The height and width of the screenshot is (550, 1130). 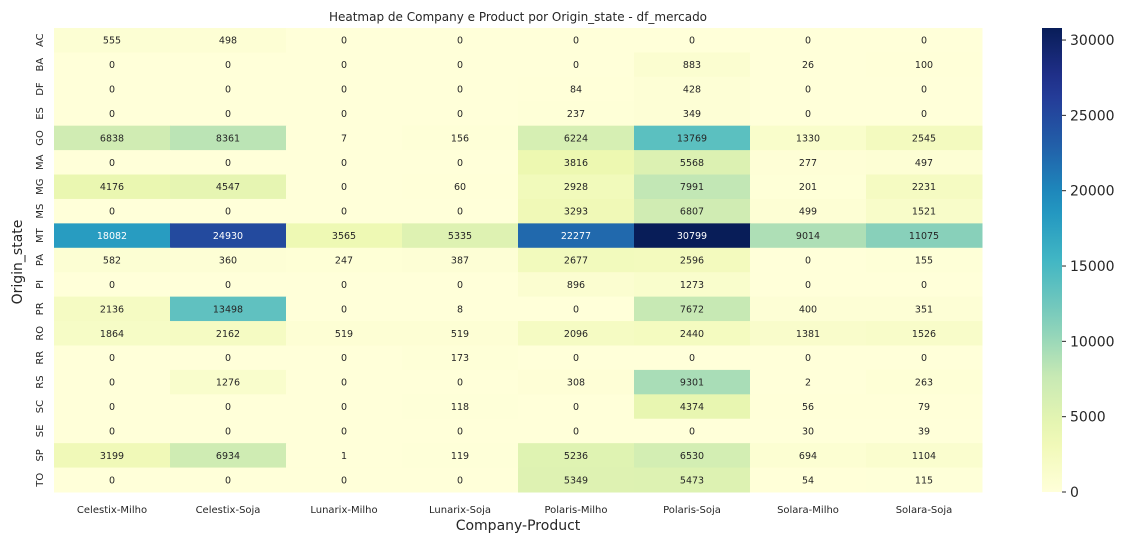 What do you see at coordinates (112, 334) in the screenshot?
I see `cell-value-label: 1864` at bounding box center [112, 334].